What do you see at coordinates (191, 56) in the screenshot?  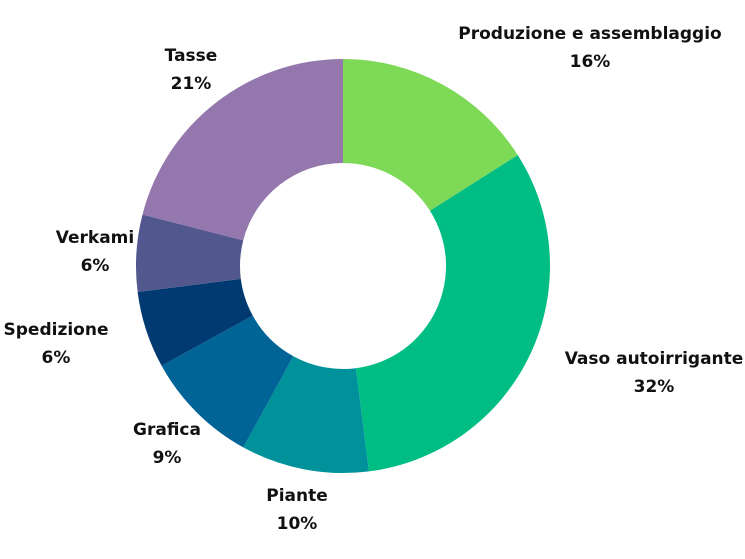 I see `label-tasse-name: Tasse` at bounding box center [191, 56].